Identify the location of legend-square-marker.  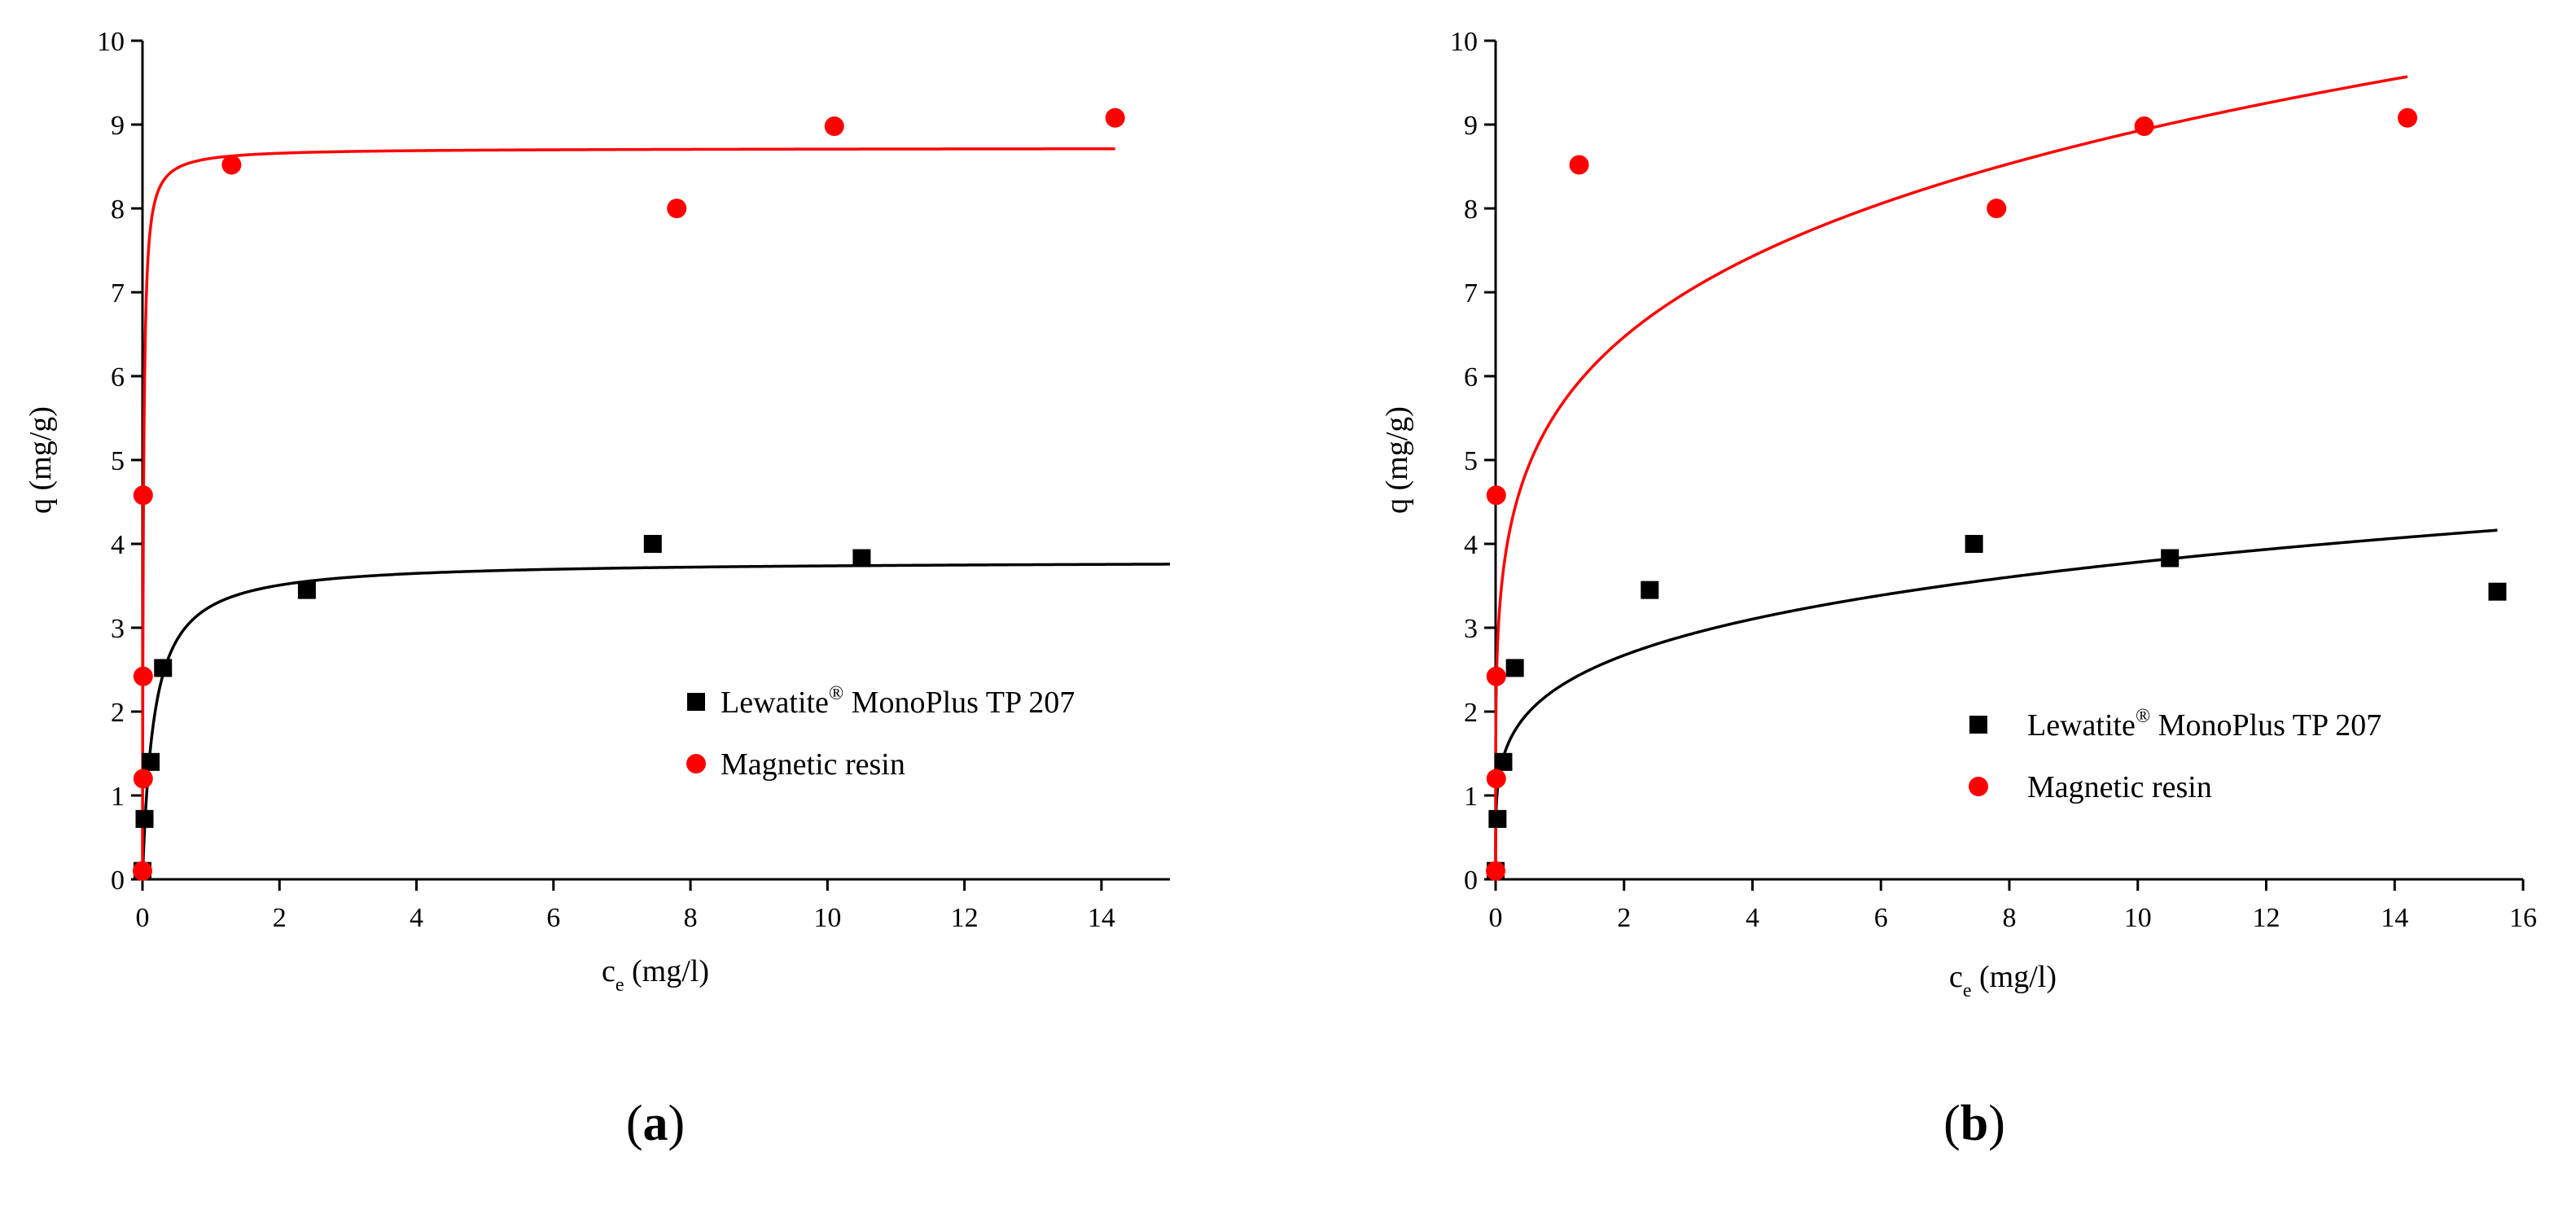
(696, 702).